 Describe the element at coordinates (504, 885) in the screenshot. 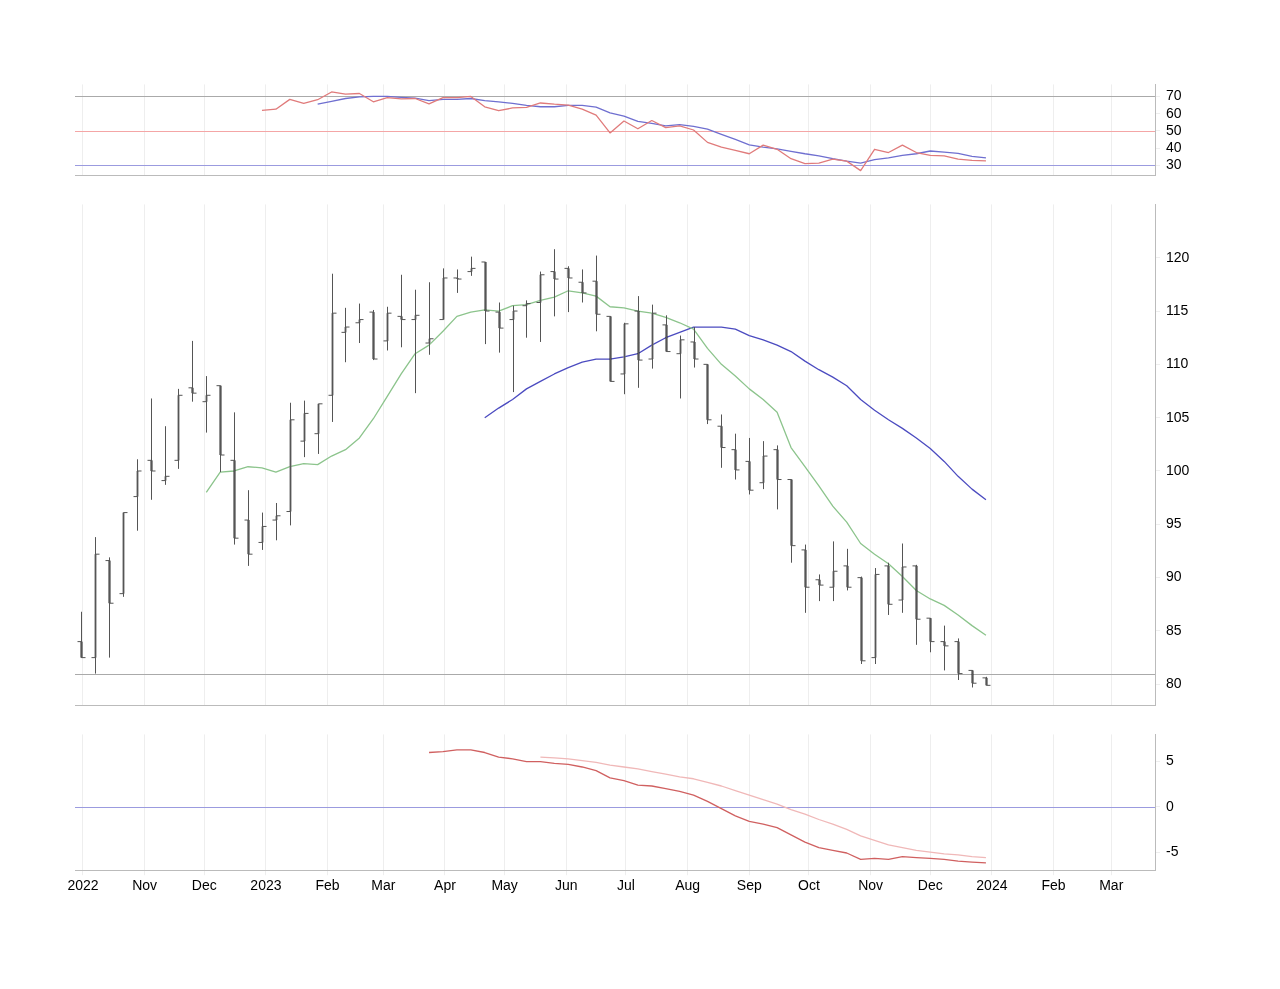

I see `x-tick-label: May` at that location.